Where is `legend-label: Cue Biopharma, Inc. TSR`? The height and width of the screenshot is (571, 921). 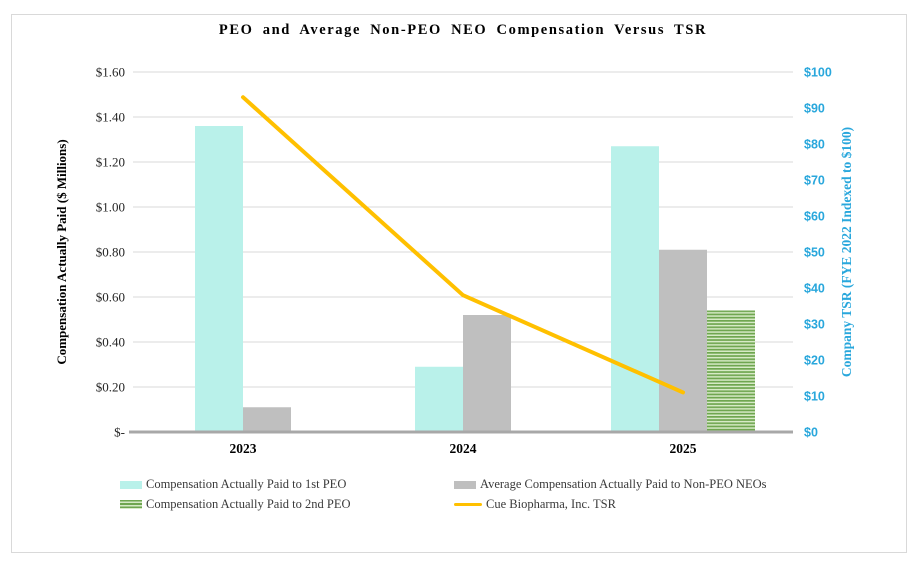
legend-label: Cue Biopharma, Inc. TSR is located at coordinates (551, 504).